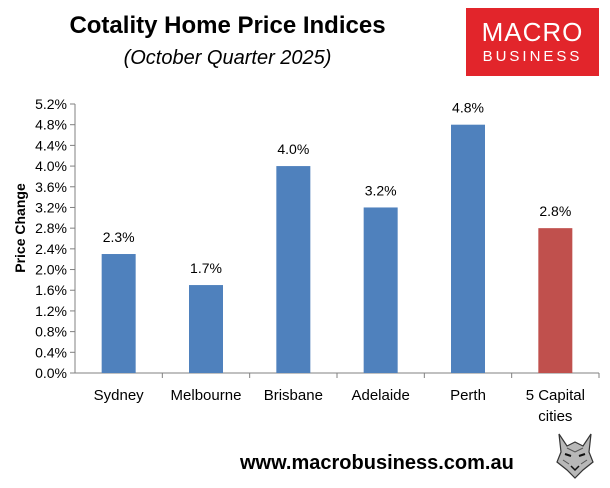 Image resolution: width=610 pixels, height=488 pixels. What do you see at coordinates (381, 190) in the screenshot?
I see `data-label: 3.2%` at bounding box center [381, 190].